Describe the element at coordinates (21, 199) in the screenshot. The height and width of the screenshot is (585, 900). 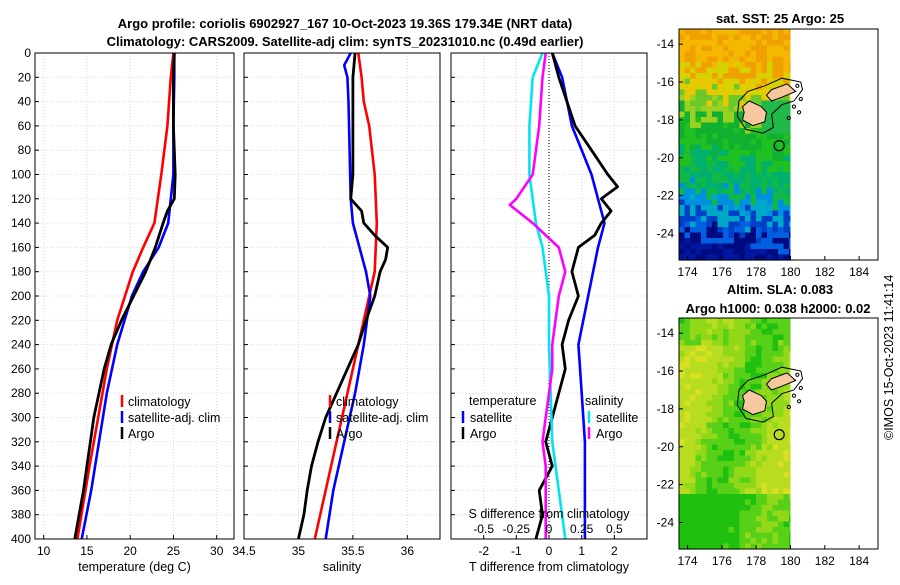
I see `y-tick-label: 120` at that location.